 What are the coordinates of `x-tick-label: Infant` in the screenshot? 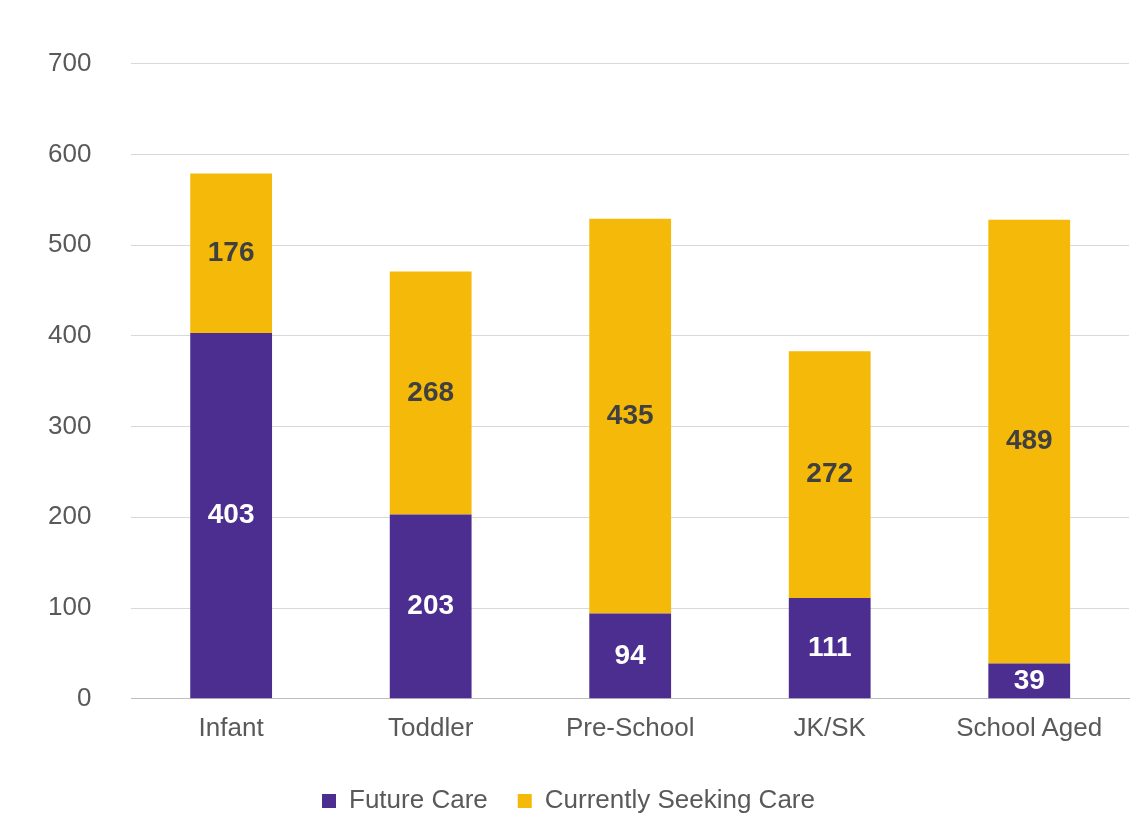 It's located at (231, 726).